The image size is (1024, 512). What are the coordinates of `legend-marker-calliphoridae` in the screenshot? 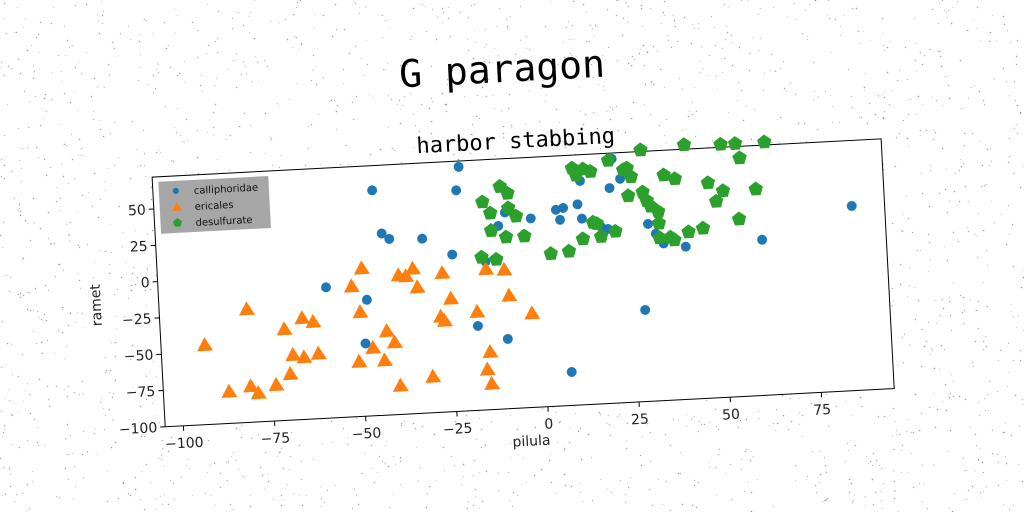 It's located at (175, 190).